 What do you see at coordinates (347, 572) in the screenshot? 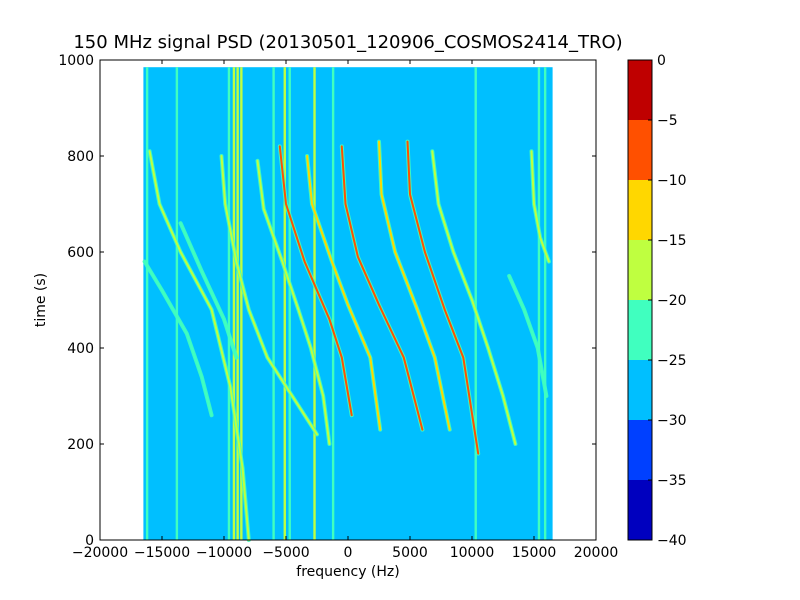
I see `x-axis-label: frequency (Hz)` at bounding box center [347, 572].